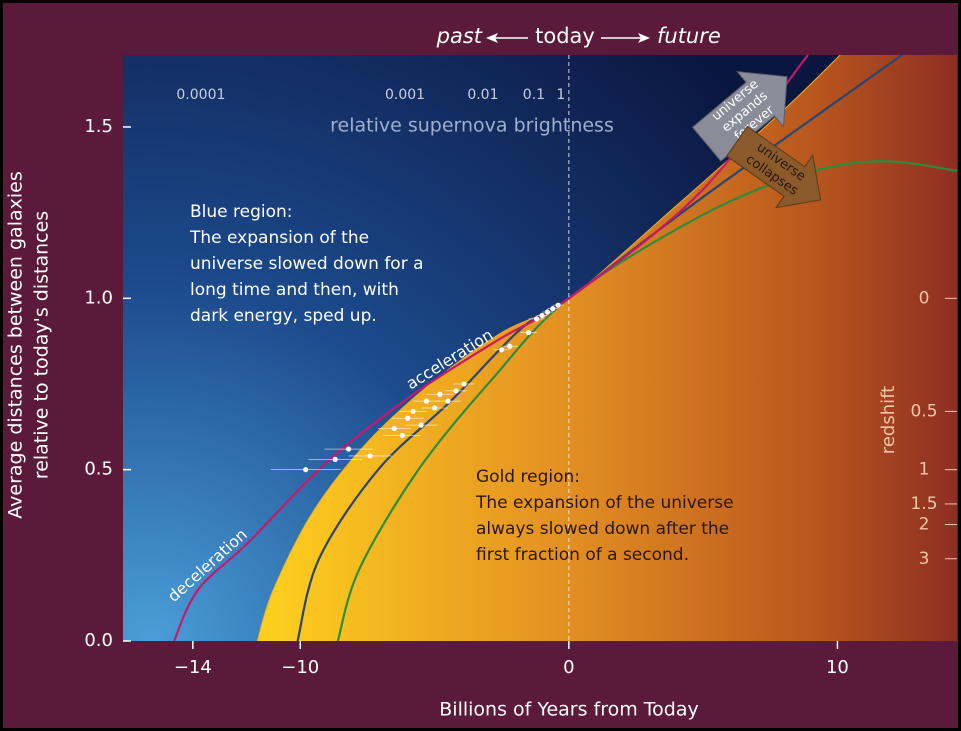 The width and height of the screenshot is (961, 731). What do you see at coordinates (568, 667) in the screenshot?
I see `x-tick-label: 0` at bounding box center [568, 667].